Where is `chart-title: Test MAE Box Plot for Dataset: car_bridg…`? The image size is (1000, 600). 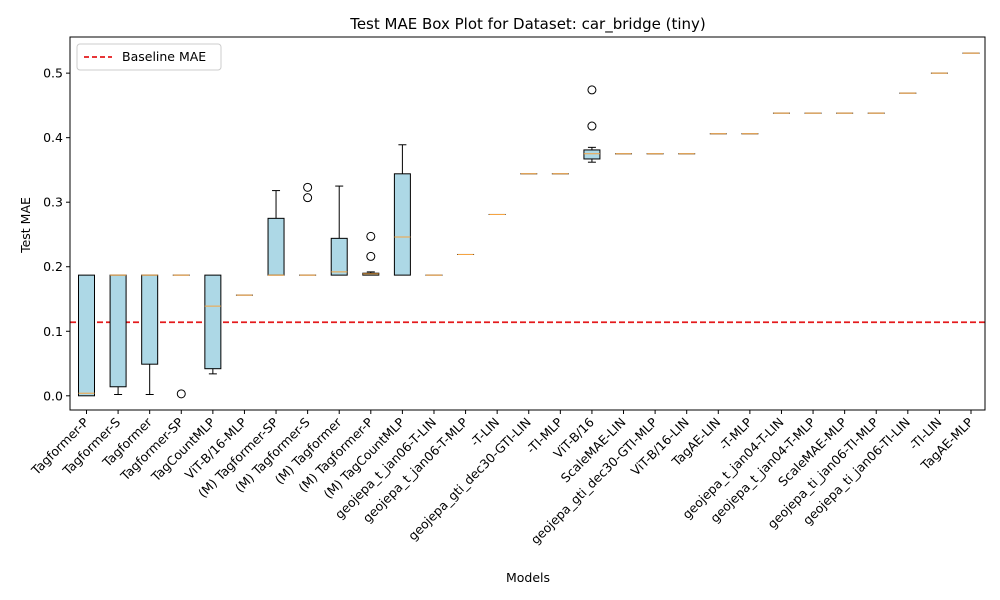 chart-title: Test MAE Box Plot for Dataset: car_bridg… is located at coordinates (527, 24).